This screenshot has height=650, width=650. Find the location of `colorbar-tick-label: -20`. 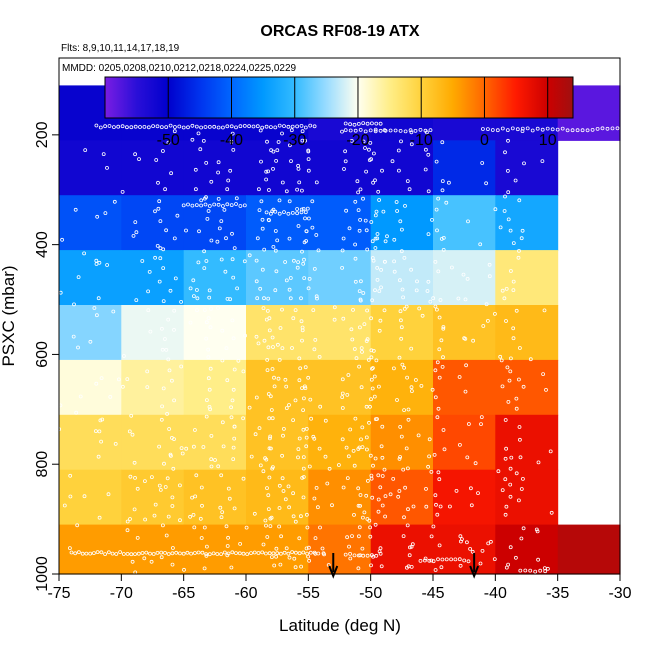

colorbar-tick-label: -20 is located at coordinates (357, 140).